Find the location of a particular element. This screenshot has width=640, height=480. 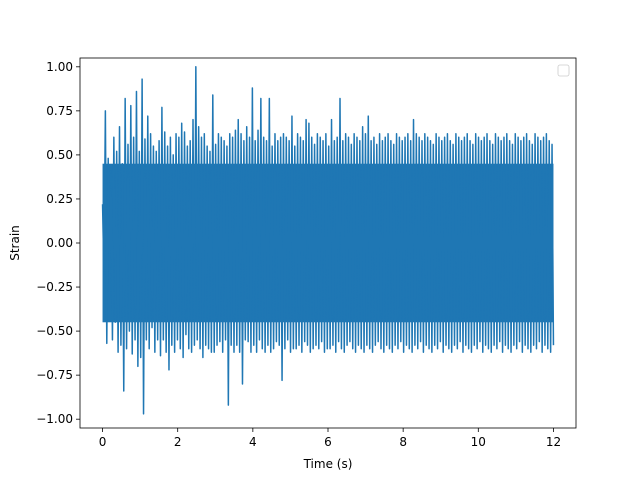

y-tick-label: 0.50 is located at coordinates (59, 155).